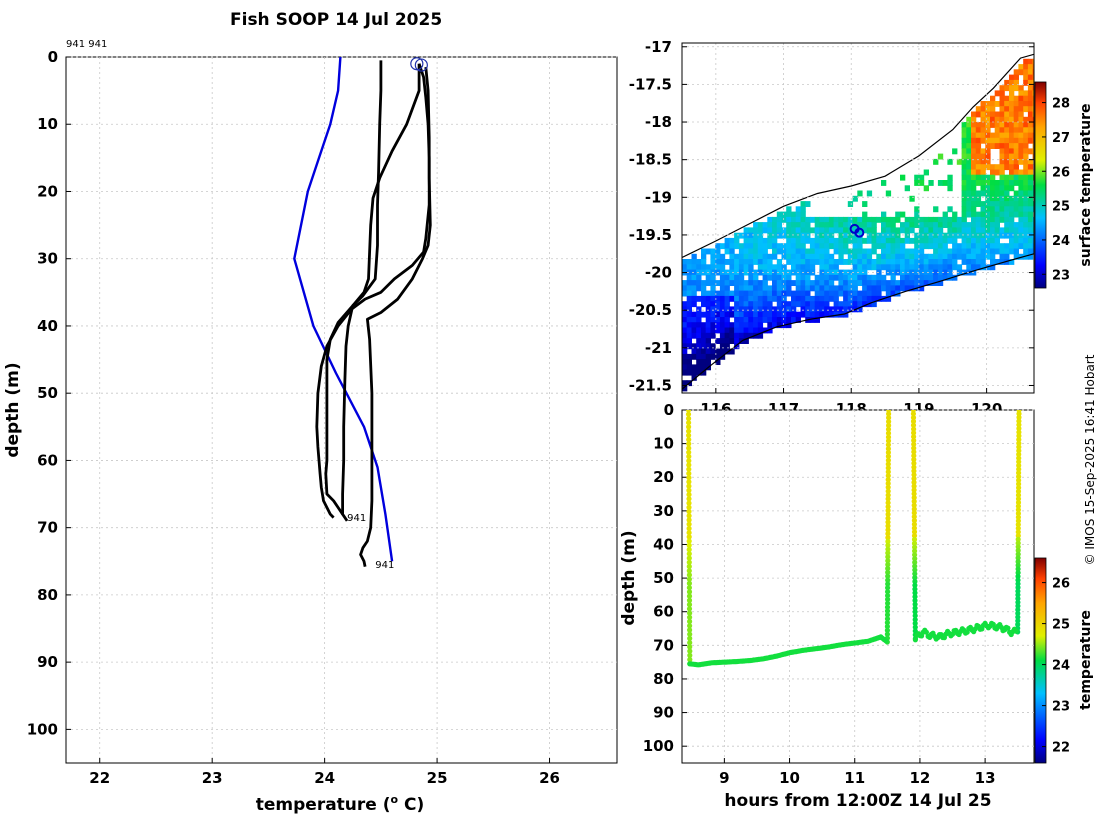 The height and width of the screenshot is (820, 1100). What do you see at coordinates (658, 746) in the screenshot?
I see `time-y-tick-label: 100` at bounding box center [658, 746].